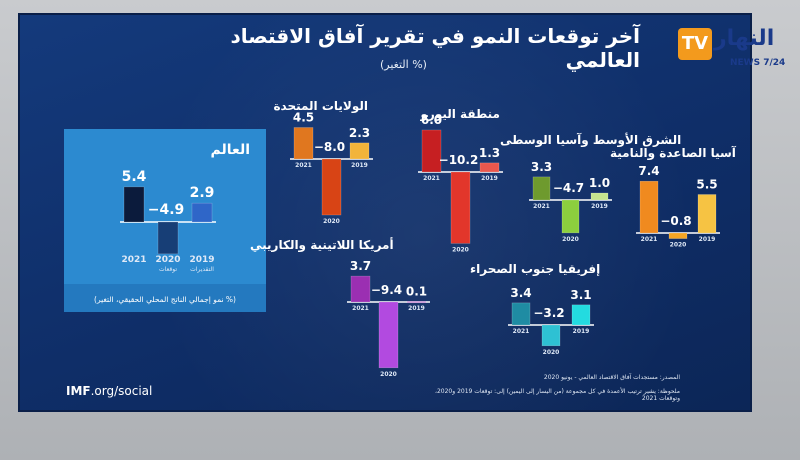  Describe the element at coordinates (202, 193) in the screenshot. I see `world-value-label: 2.9` at that location.